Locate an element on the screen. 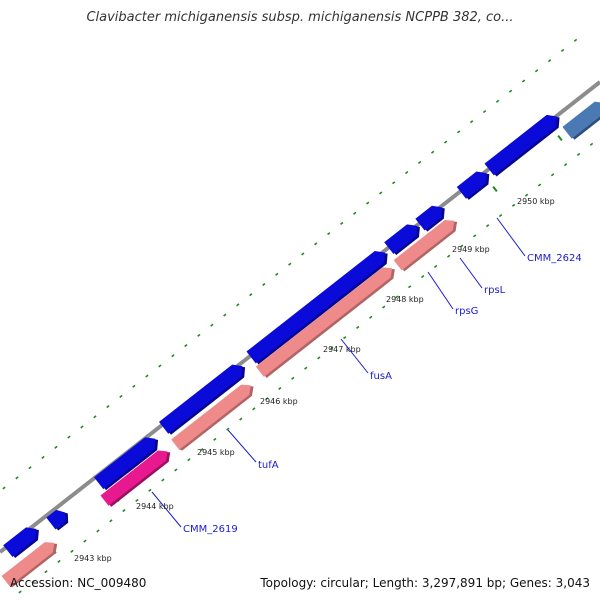 The height and width of the screenshot is (600, 600). gene-label-cmm2619: CMM_2619 is located at coordinates (210, 529).